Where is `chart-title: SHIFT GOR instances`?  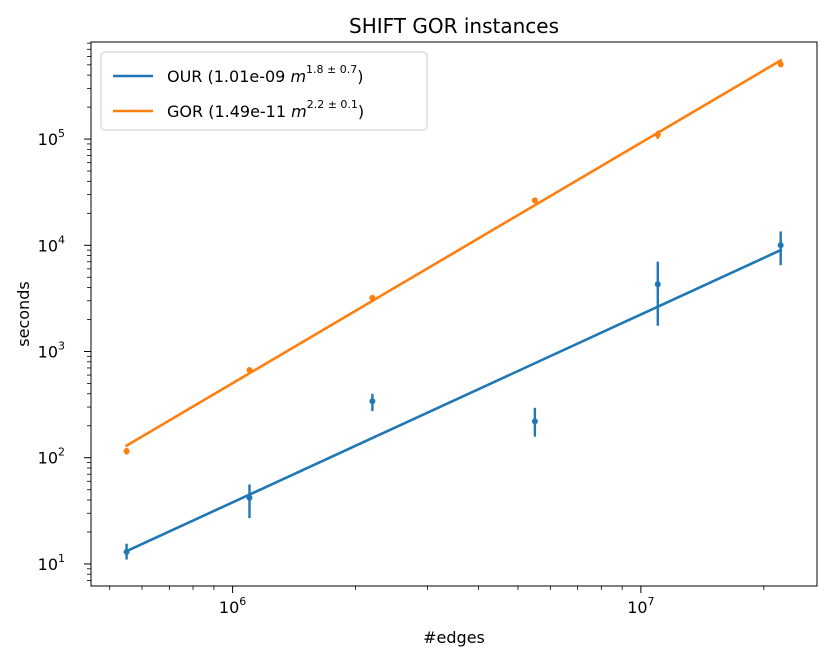 chart-title: SHIFT GOR instances is located at coordinates (454, 26).